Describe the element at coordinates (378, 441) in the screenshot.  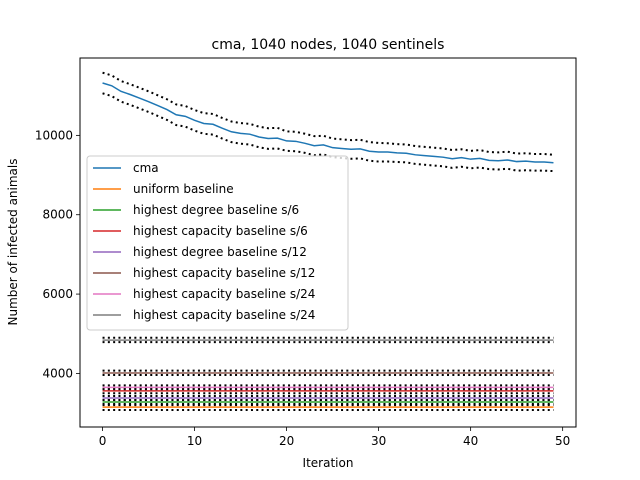
I see `x-tick-label: 30` at that location.